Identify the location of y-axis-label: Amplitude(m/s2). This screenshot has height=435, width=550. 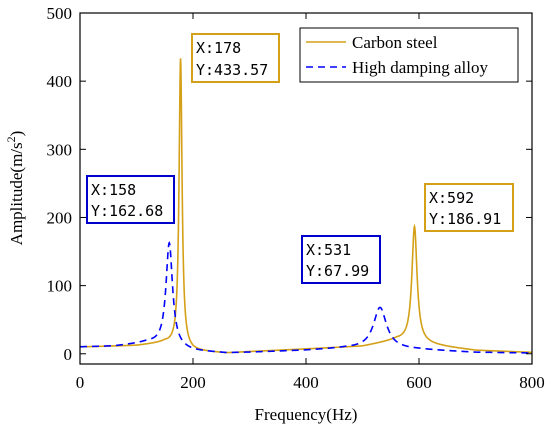
(15, 188).